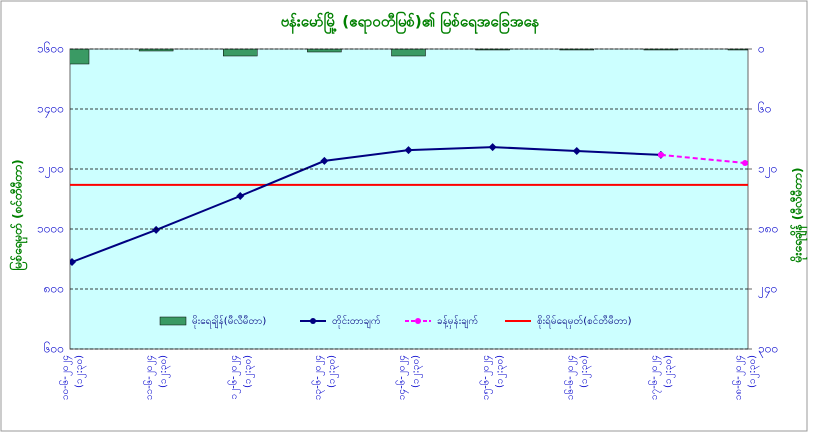 The image size is (819, 440). What do you see at coordinates (767, 170) in the screenshot?
I see `y2-tick-label: ၁၂၀` at bounding box center [767, 170].